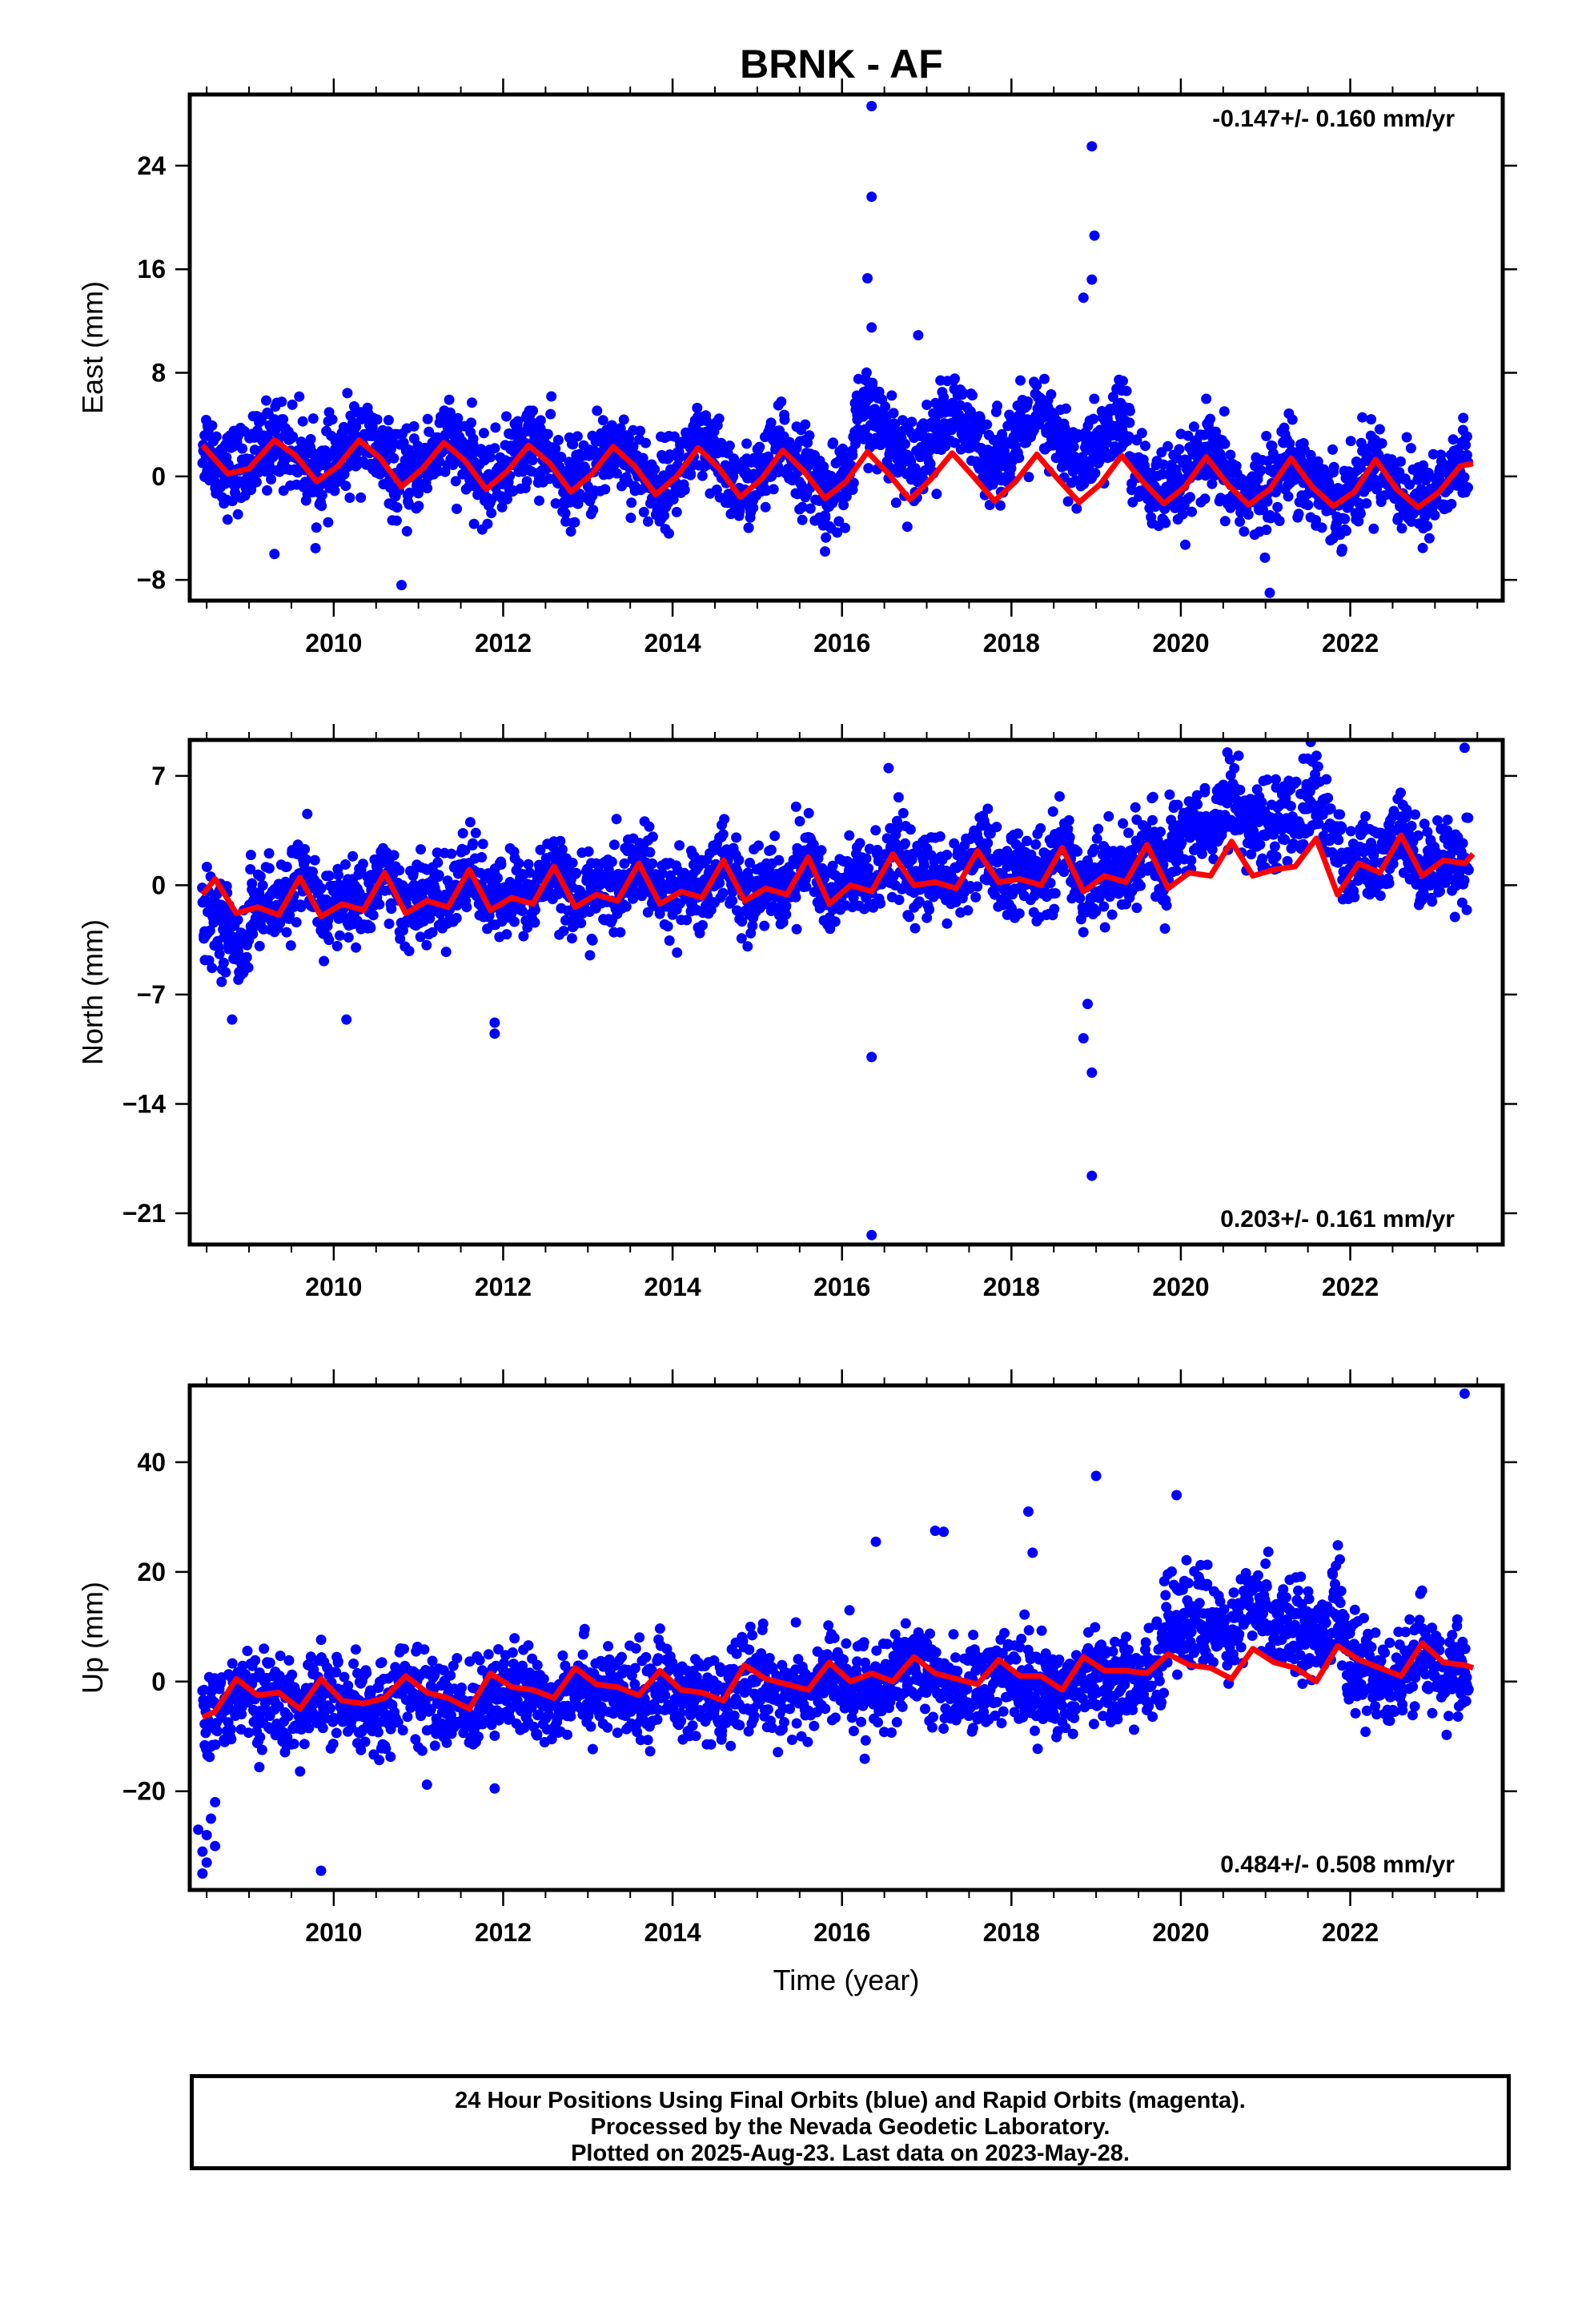 The image size is (1582, 2324). I want to click on y-tick-label: −8, so click(151, 579).